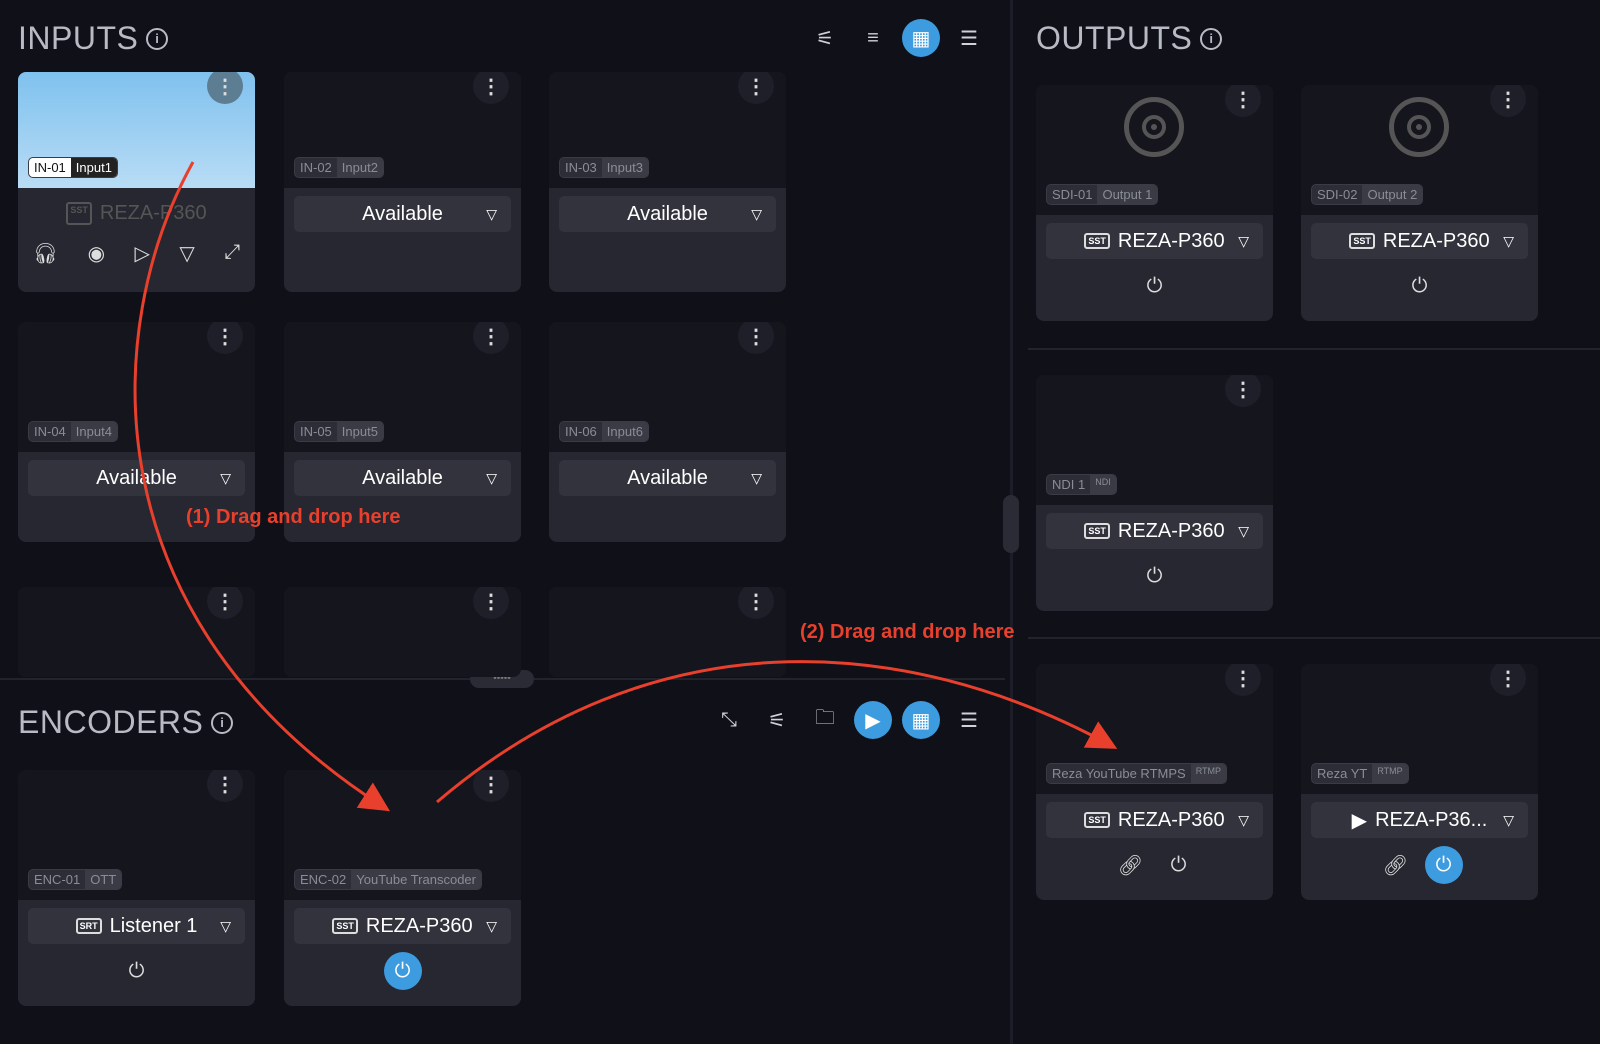  I want to click on outputs-title: OUTPUTS, so click(1114, 38).